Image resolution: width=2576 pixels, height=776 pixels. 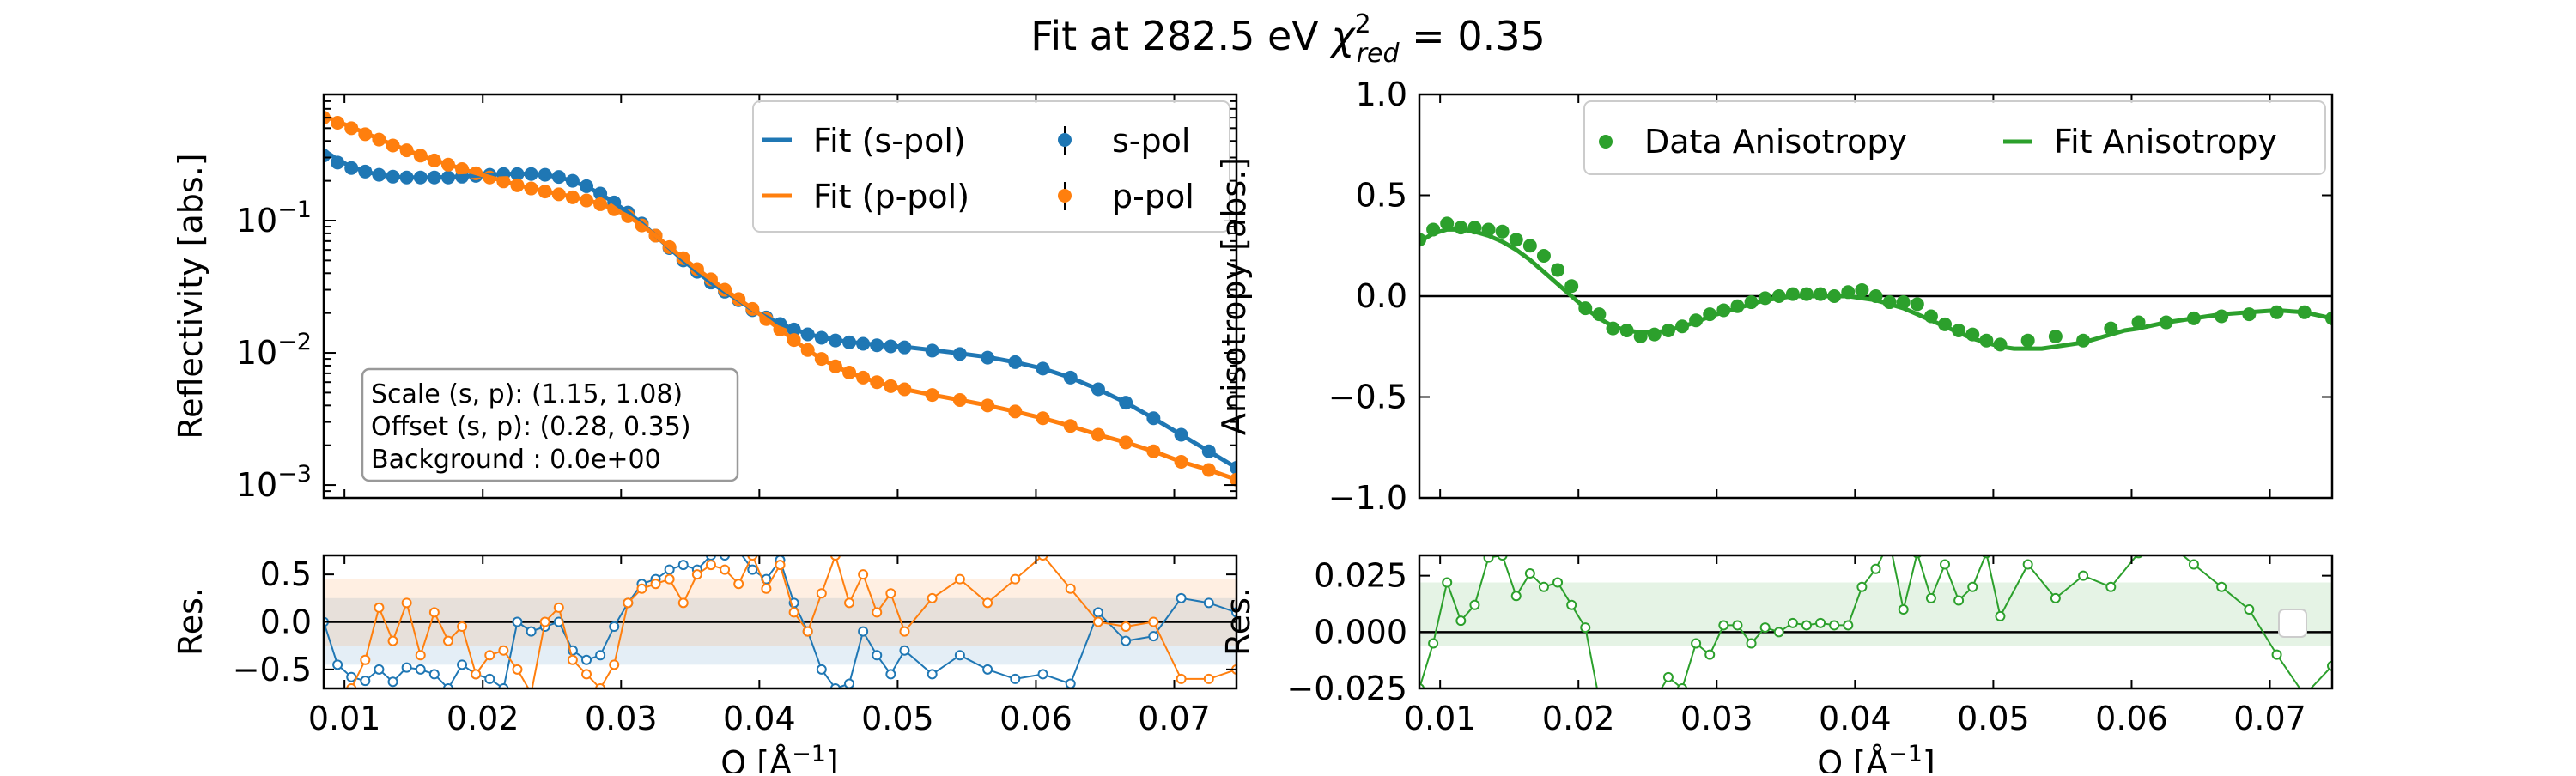 I want to click on y-axis-label: Res., so click(x=1238, y=621).